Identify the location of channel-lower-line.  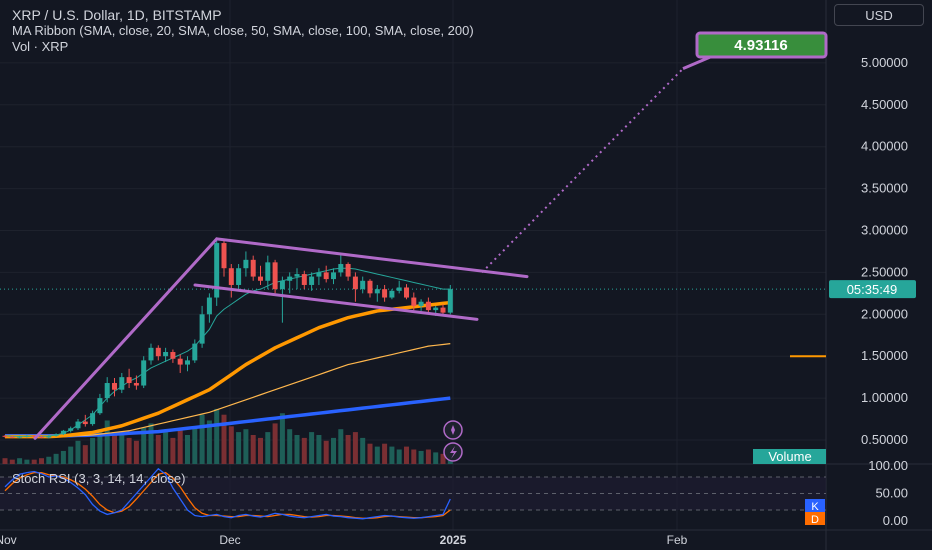
(336, 302).